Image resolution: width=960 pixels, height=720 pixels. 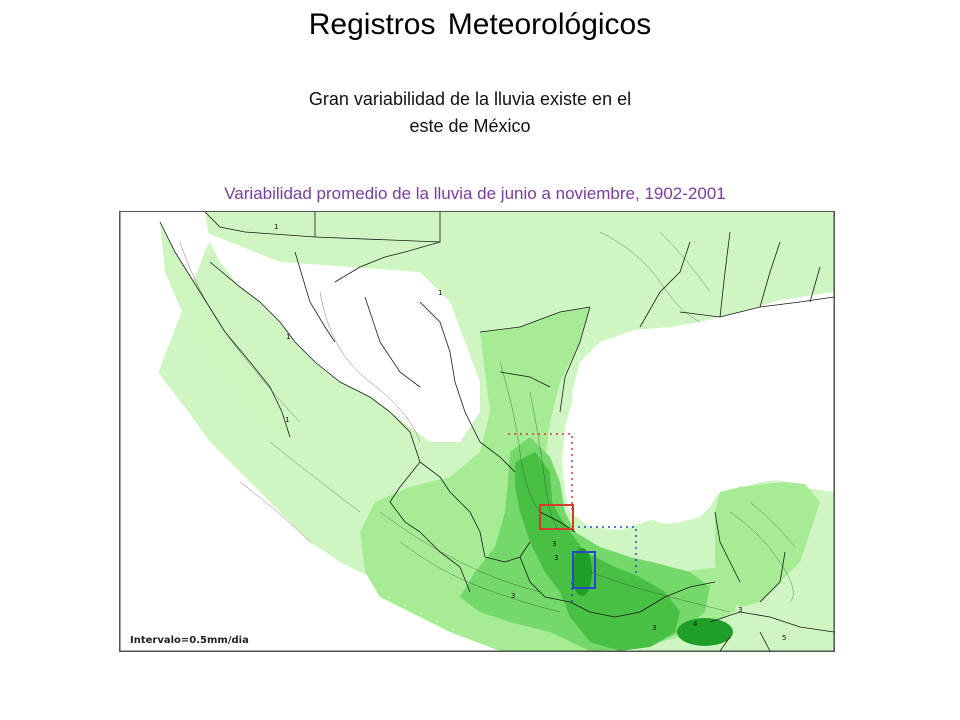 What do you see at coordinates (705, 632) in the screenshot?
I see `hotspot-tabasco` at bounding box center [705, 632].